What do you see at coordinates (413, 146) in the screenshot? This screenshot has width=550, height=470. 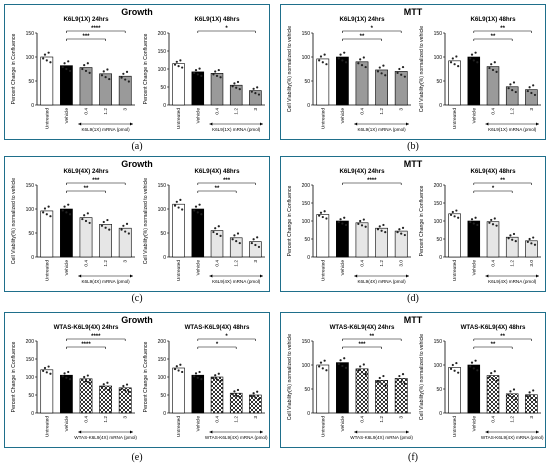 I see `panel-letter: (b)` at bounding box center [413, 146].